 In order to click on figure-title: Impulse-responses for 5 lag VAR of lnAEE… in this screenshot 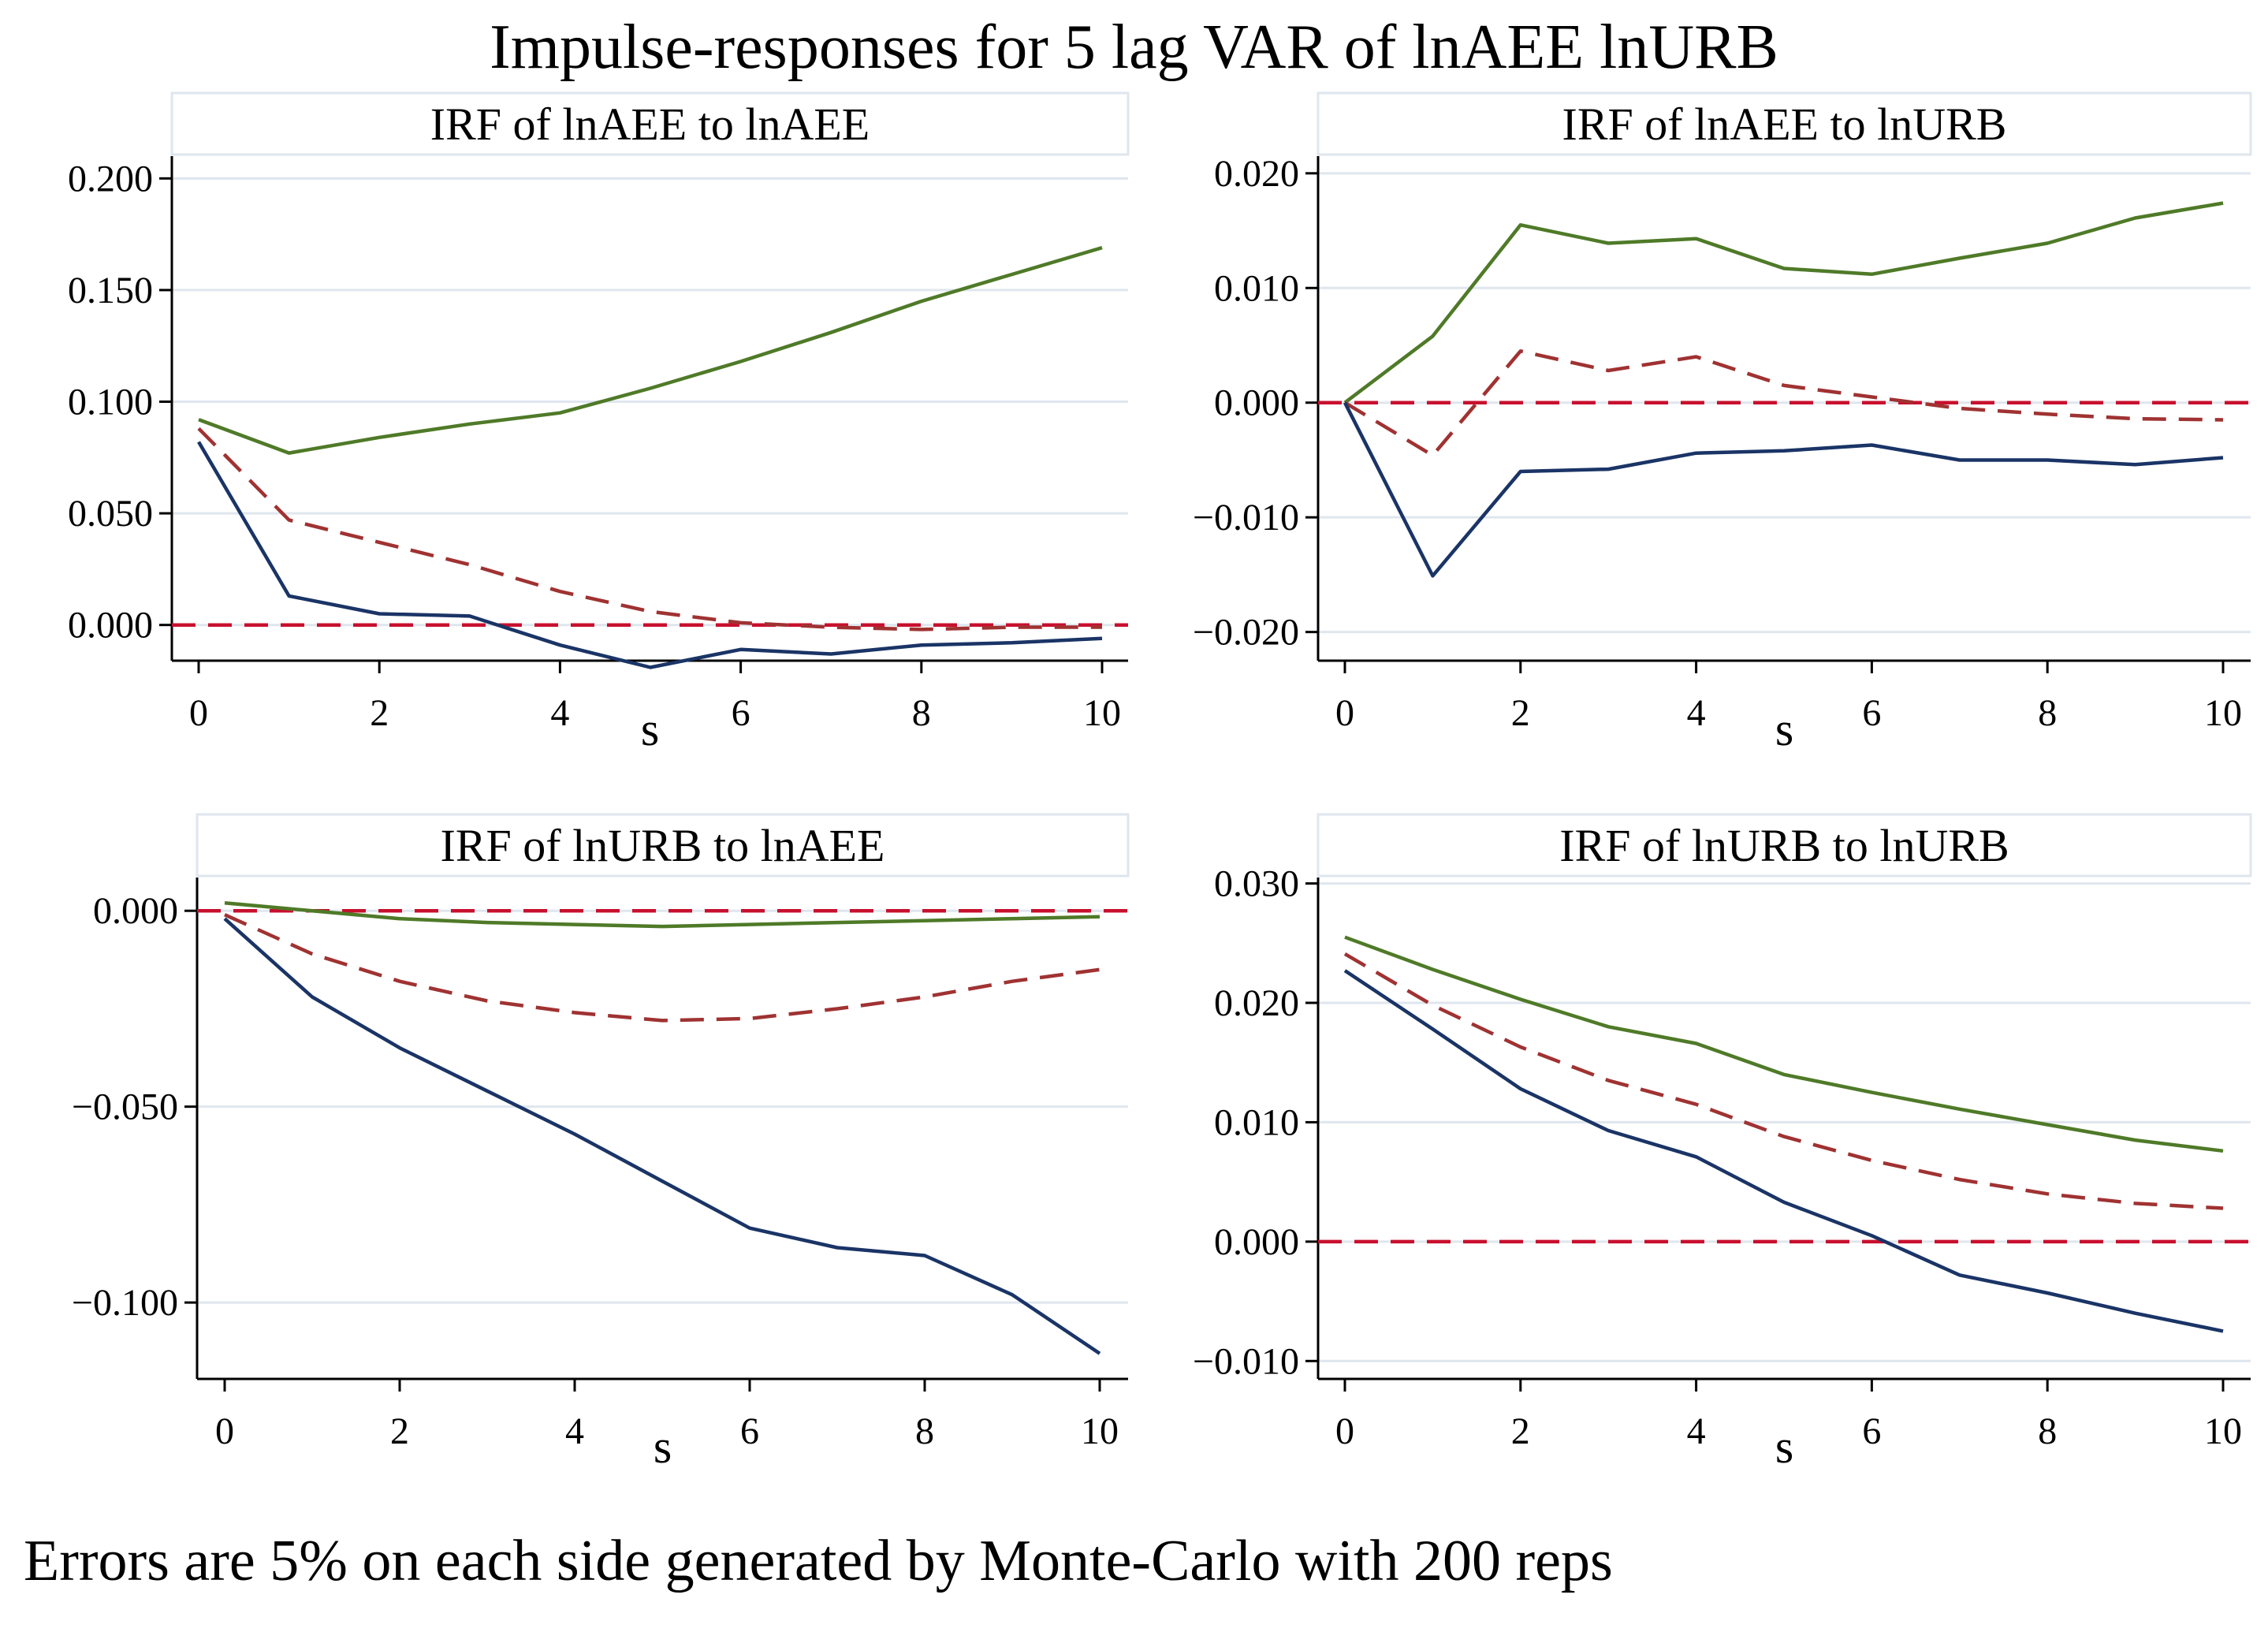, I will do `click(1134, 47)`.